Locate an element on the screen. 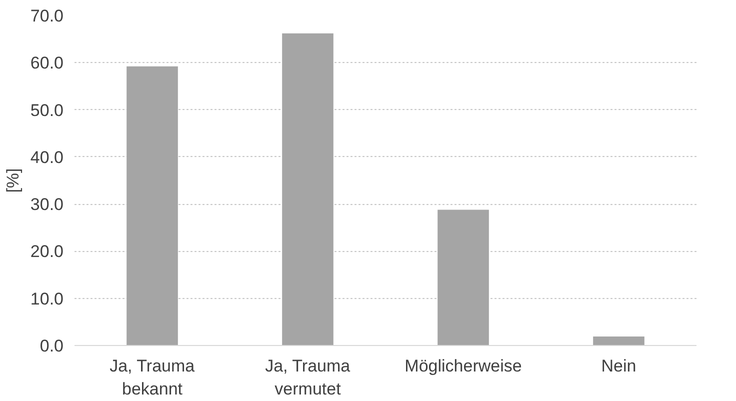 The width and height of the screenshot is (736, 401). y-tick-label: 30.0 is located at coordinates (47, 204).